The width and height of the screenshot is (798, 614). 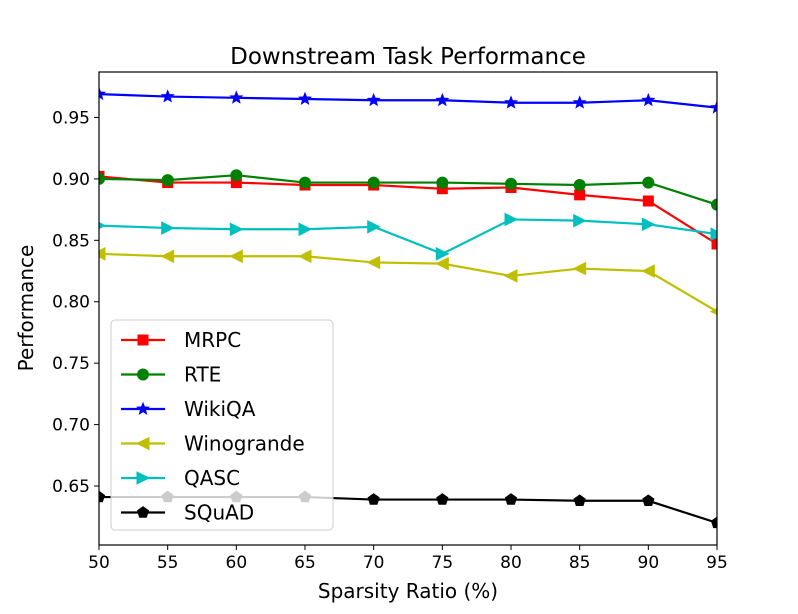 I want to click on series-winogrande, so click(x=408, y=281).